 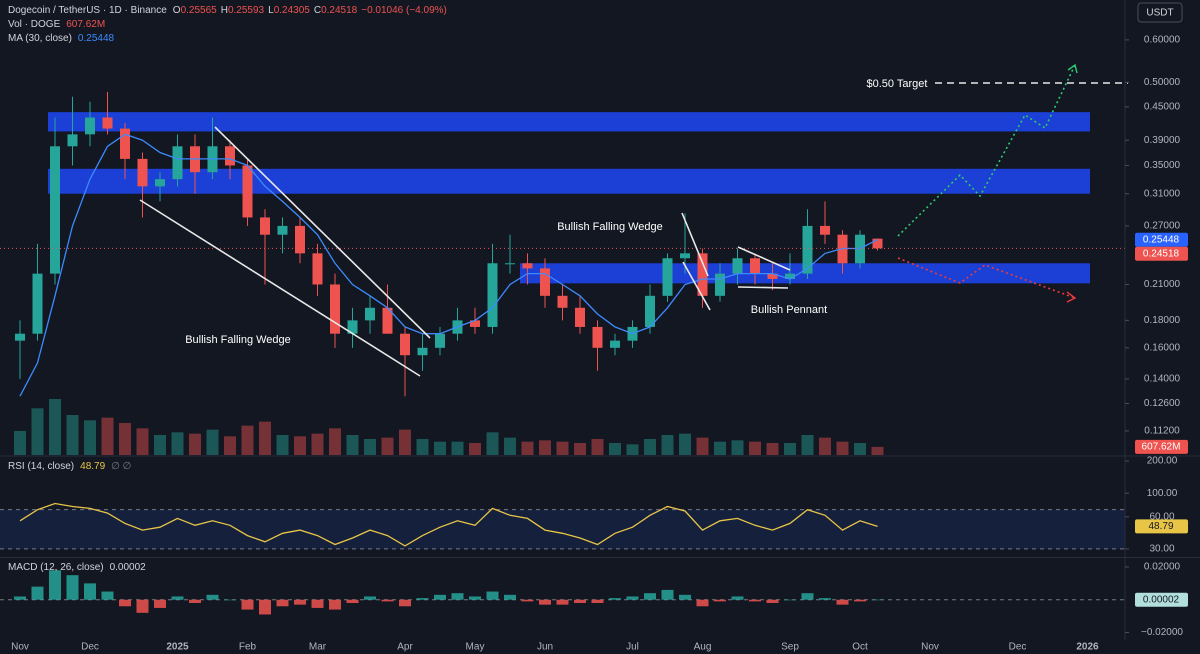 What do you see at coordinates (271, 10) in the screenshot?
I see `ohlc-key: L` at bounding box center [271, 10].